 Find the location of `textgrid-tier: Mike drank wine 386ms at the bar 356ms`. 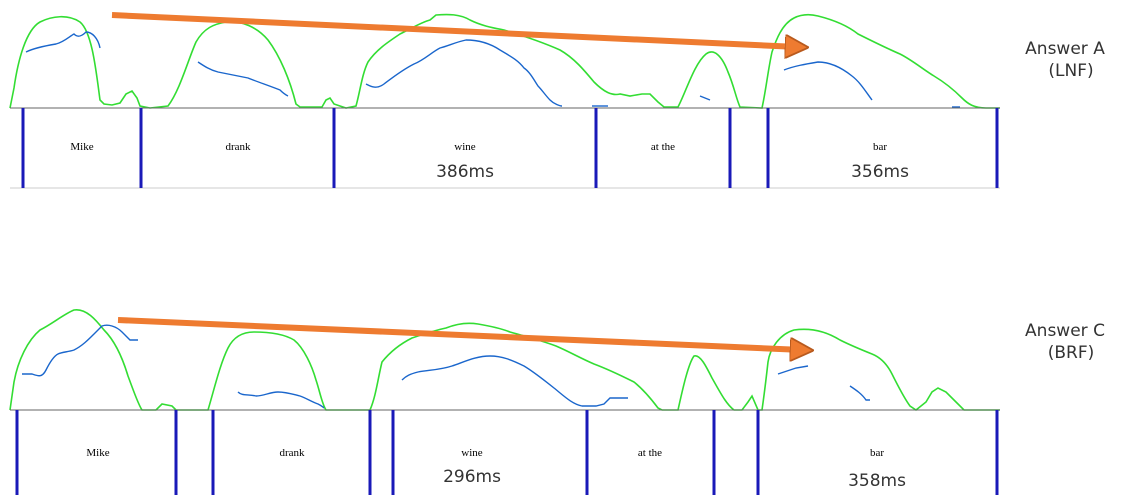

textgrid-tier: Mike drank wine 386ms at the bar 356ms is located at coordinates (505, 148).